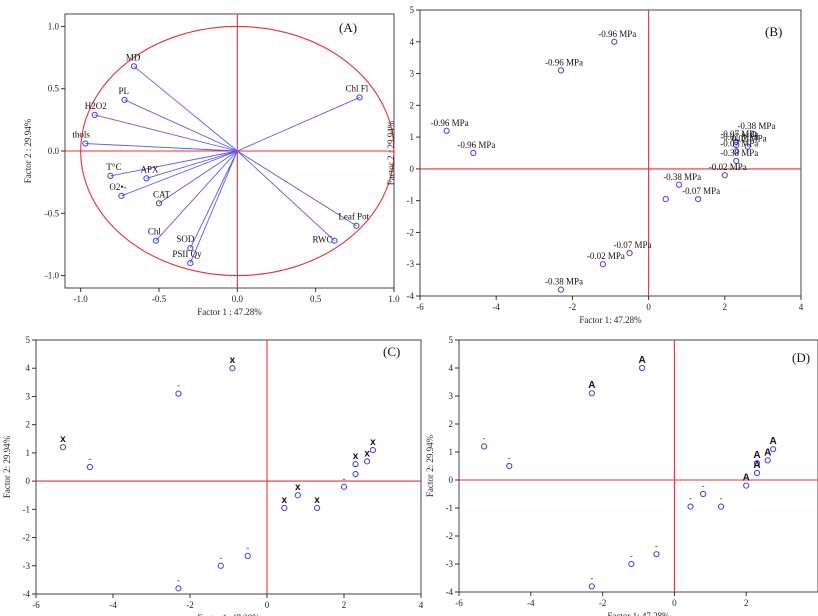 This screenshot has width=818, height=616. What do you see at coordinates (155, 232) in the screenshot?
I see `variable-label: Chl` at bounding box center [155, 232].